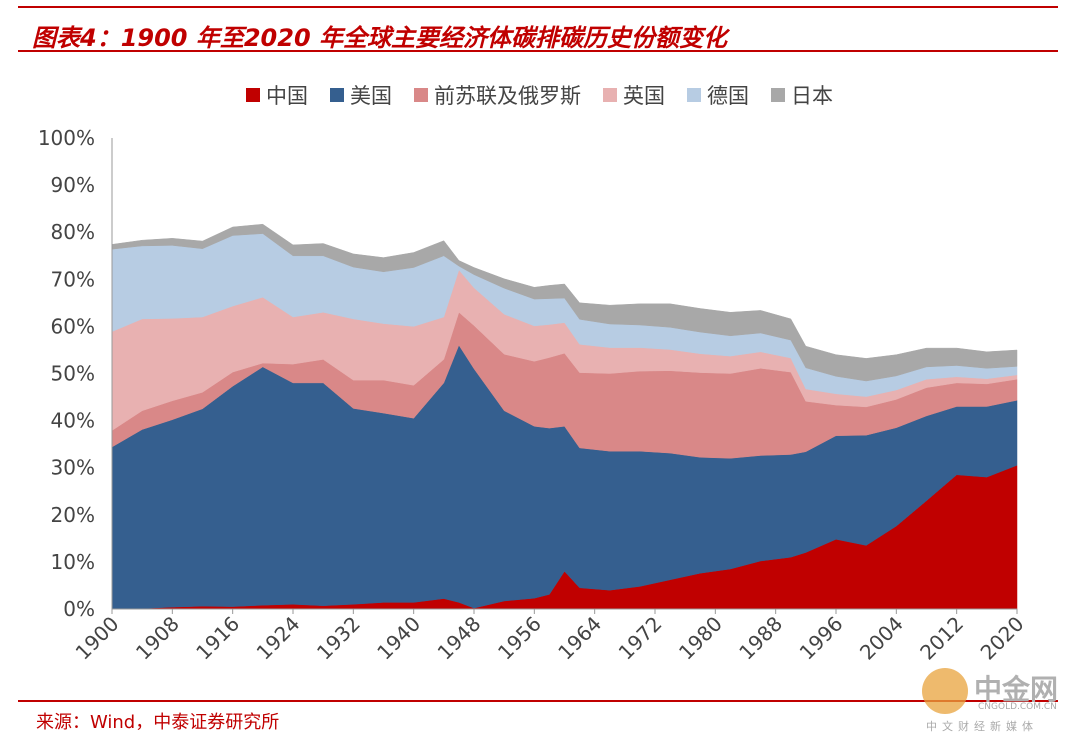 This screenshot has width=1080, height=742. I want to click on x-tick-label: 1908, so click(157, 638).